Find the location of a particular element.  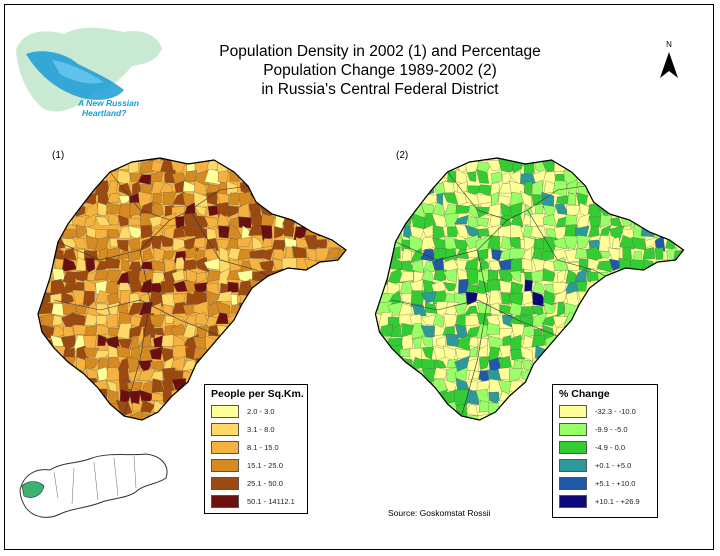

density-legend-row: 25.1 - 50.0 is located at coordinates (247, 483).